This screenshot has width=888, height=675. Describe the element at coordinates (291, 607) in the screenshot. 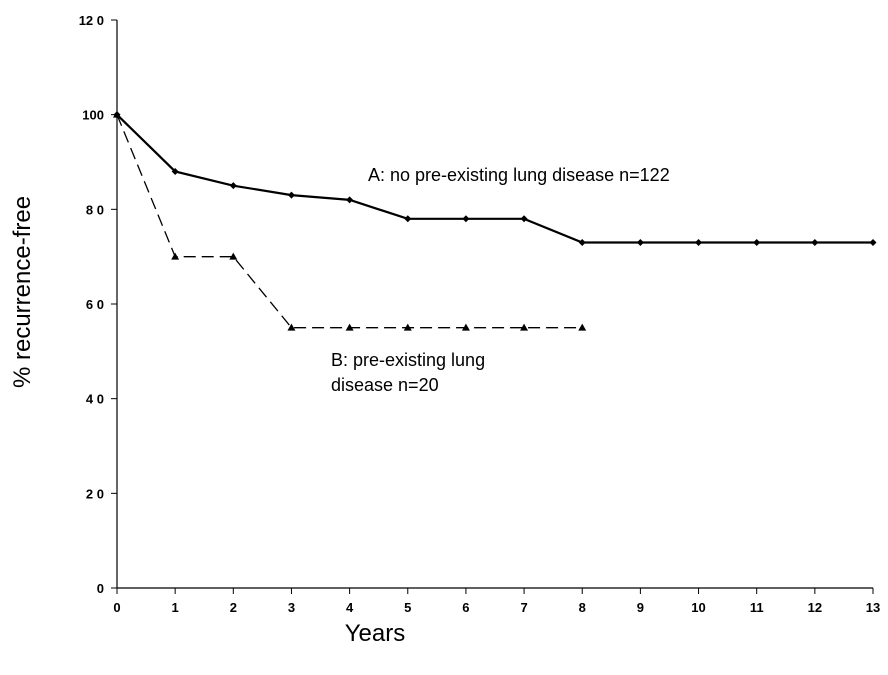

I see `x-tick-label: 3` at that location.